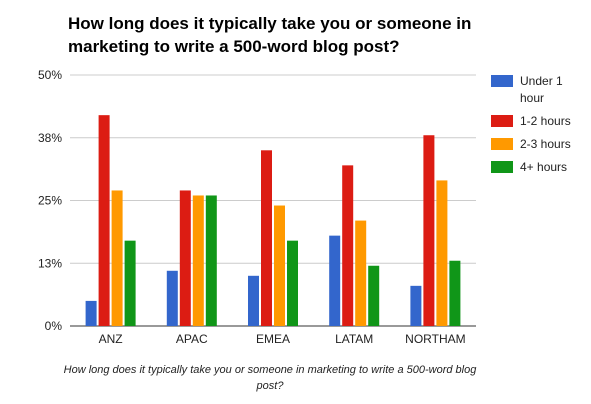 The height and width of the screenshot is (404, 591). Describe the element at coordinates (545, 121) in the screenshot. I see `legend-label: 1-2 hours` at that location.